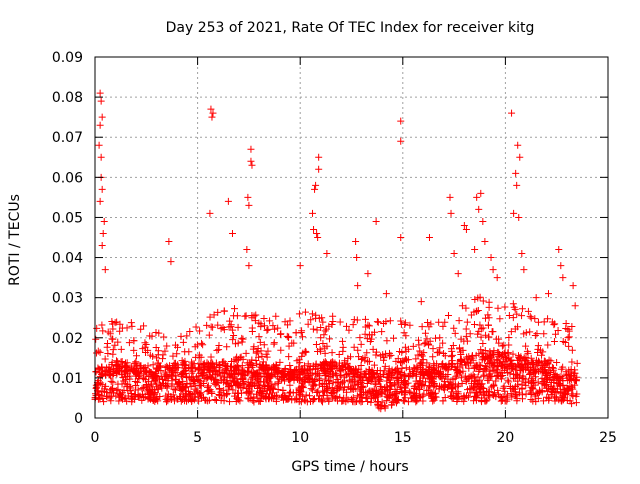  Describe the element at coordinates (403, 438) in the screenshot. I see `x-tick-label: 15` at that location.